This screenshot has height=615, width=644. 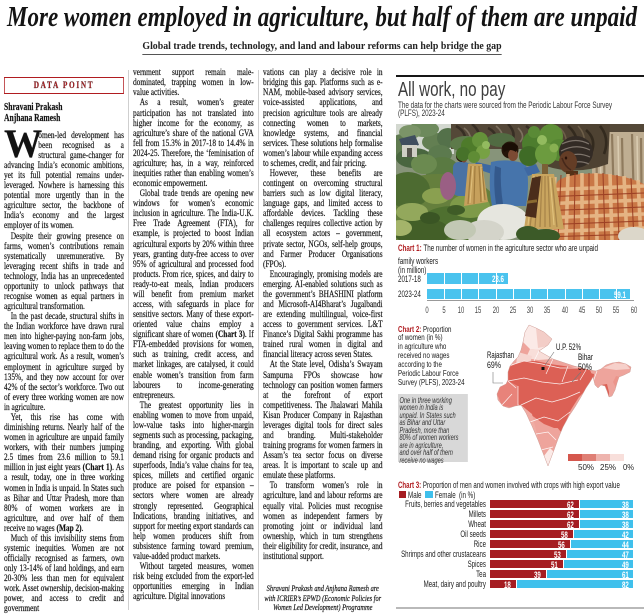 What do you see at coordinates (568, 347) in the screenshot?
I see `svg-text: U.P. 52%` at bounding box center [568, 347].